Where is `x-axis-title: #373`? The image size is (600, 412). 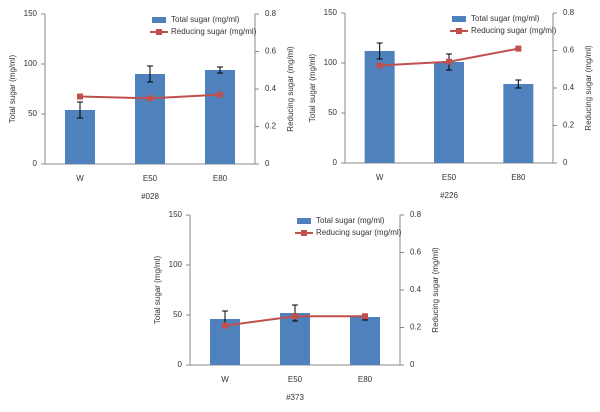
x-axis-title: #373 is located at coordinates (295, 397).